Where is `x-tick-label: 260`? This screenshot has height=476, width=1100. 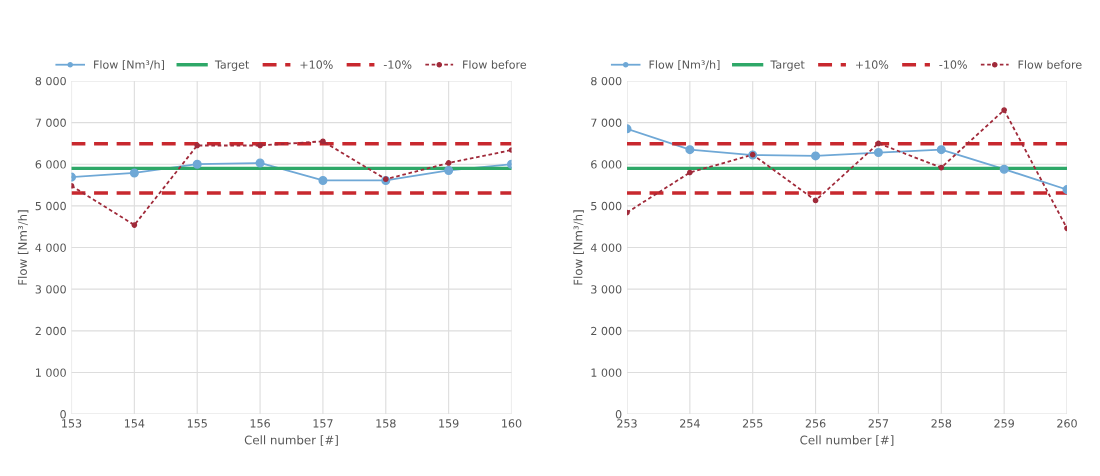
x-tick-label: 260 is located at coordinates (1067, 423).